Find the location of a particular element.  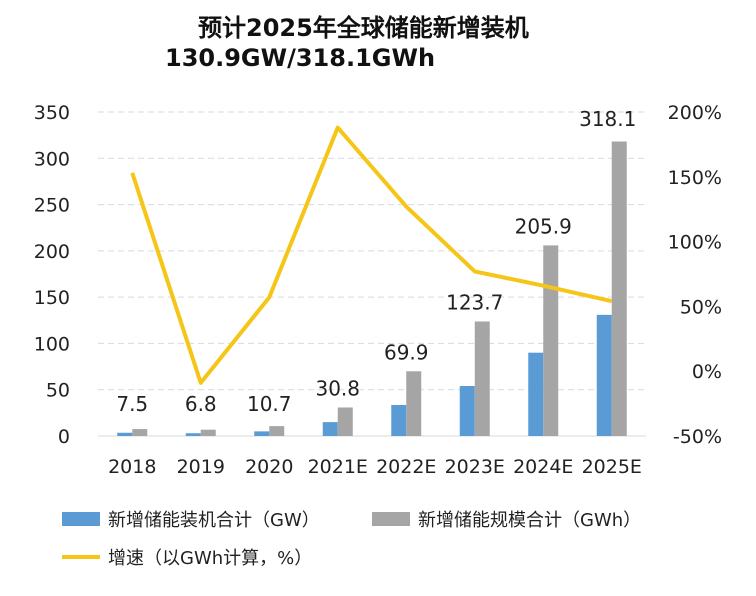

legend-item-gwh: 新增储能规模合计（GWh） is located at coordinates (506, 519).